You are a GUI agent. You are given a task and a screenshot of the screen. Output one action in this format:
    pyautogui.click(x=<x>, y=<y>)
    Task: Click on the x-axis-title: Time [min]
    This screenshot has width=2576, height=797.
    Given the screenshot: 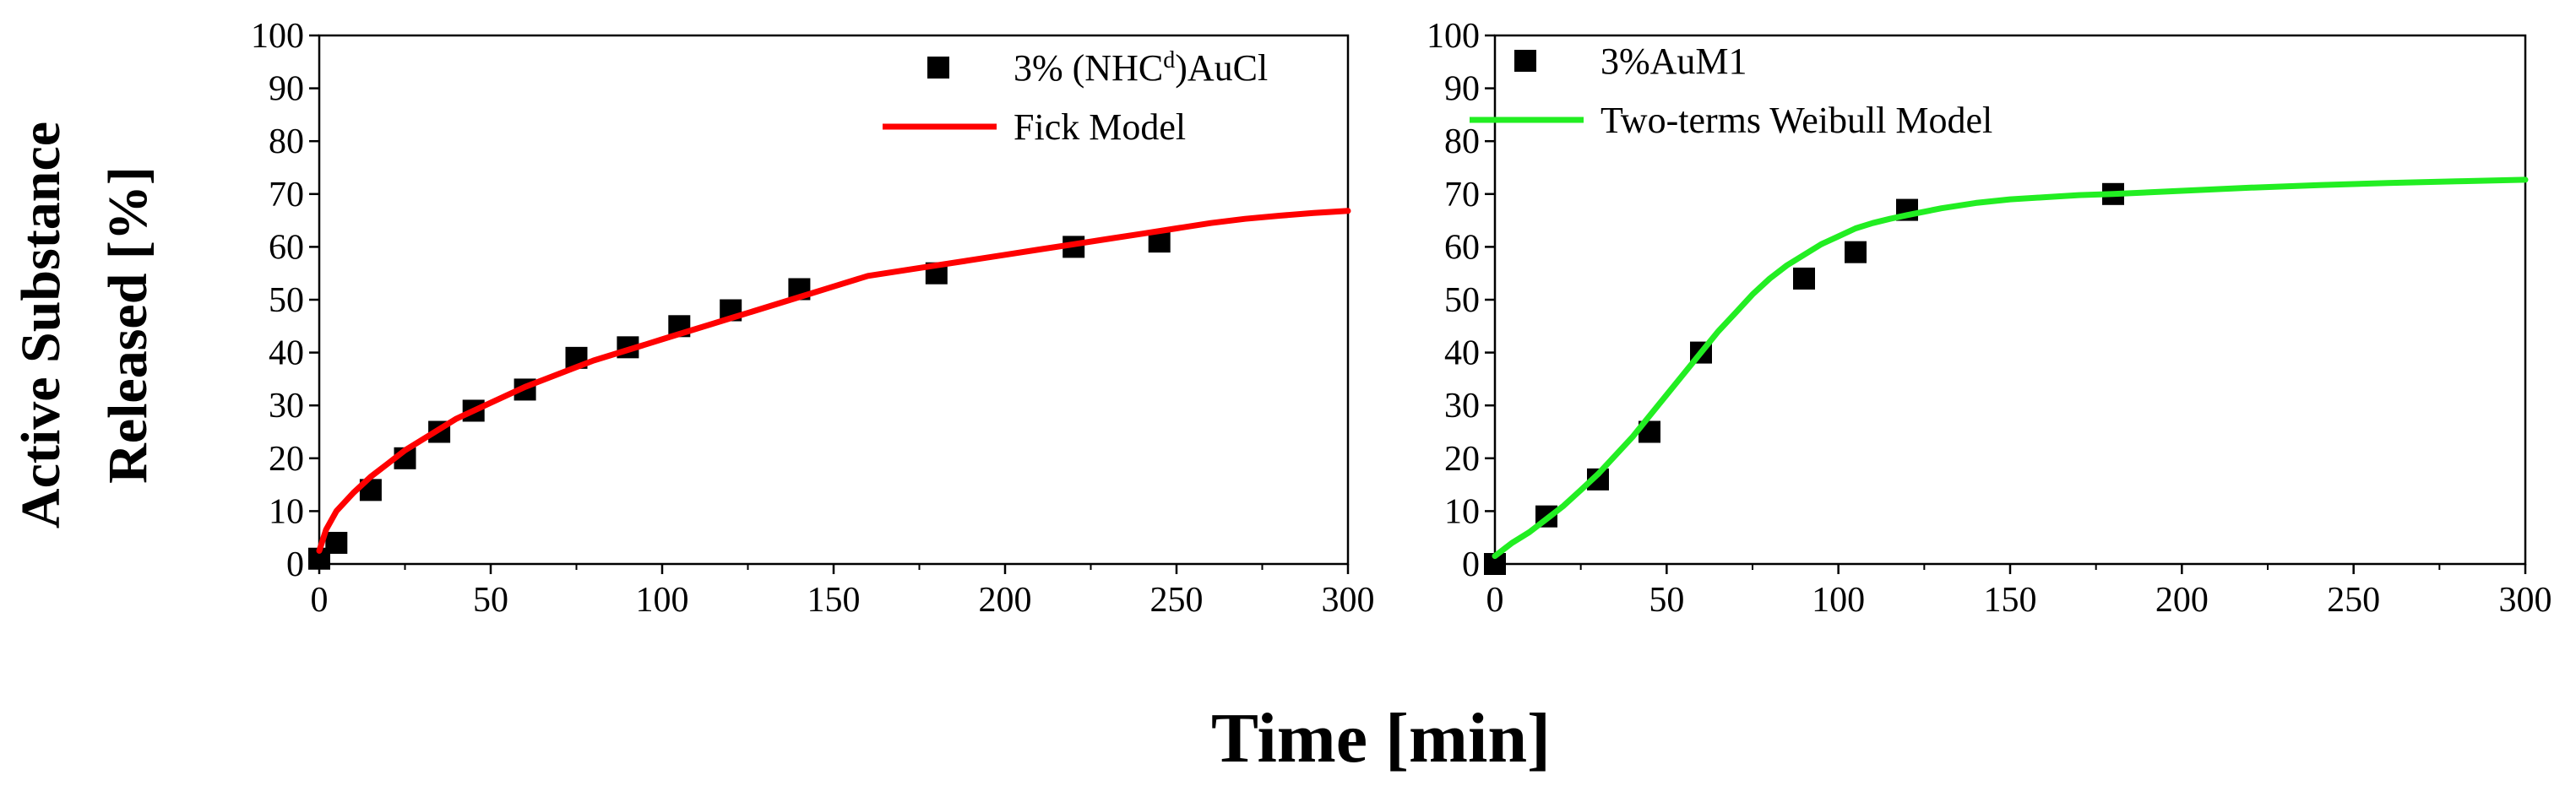 What is the action you would take?
    pyautogui.click(x=1381, y=738)
    